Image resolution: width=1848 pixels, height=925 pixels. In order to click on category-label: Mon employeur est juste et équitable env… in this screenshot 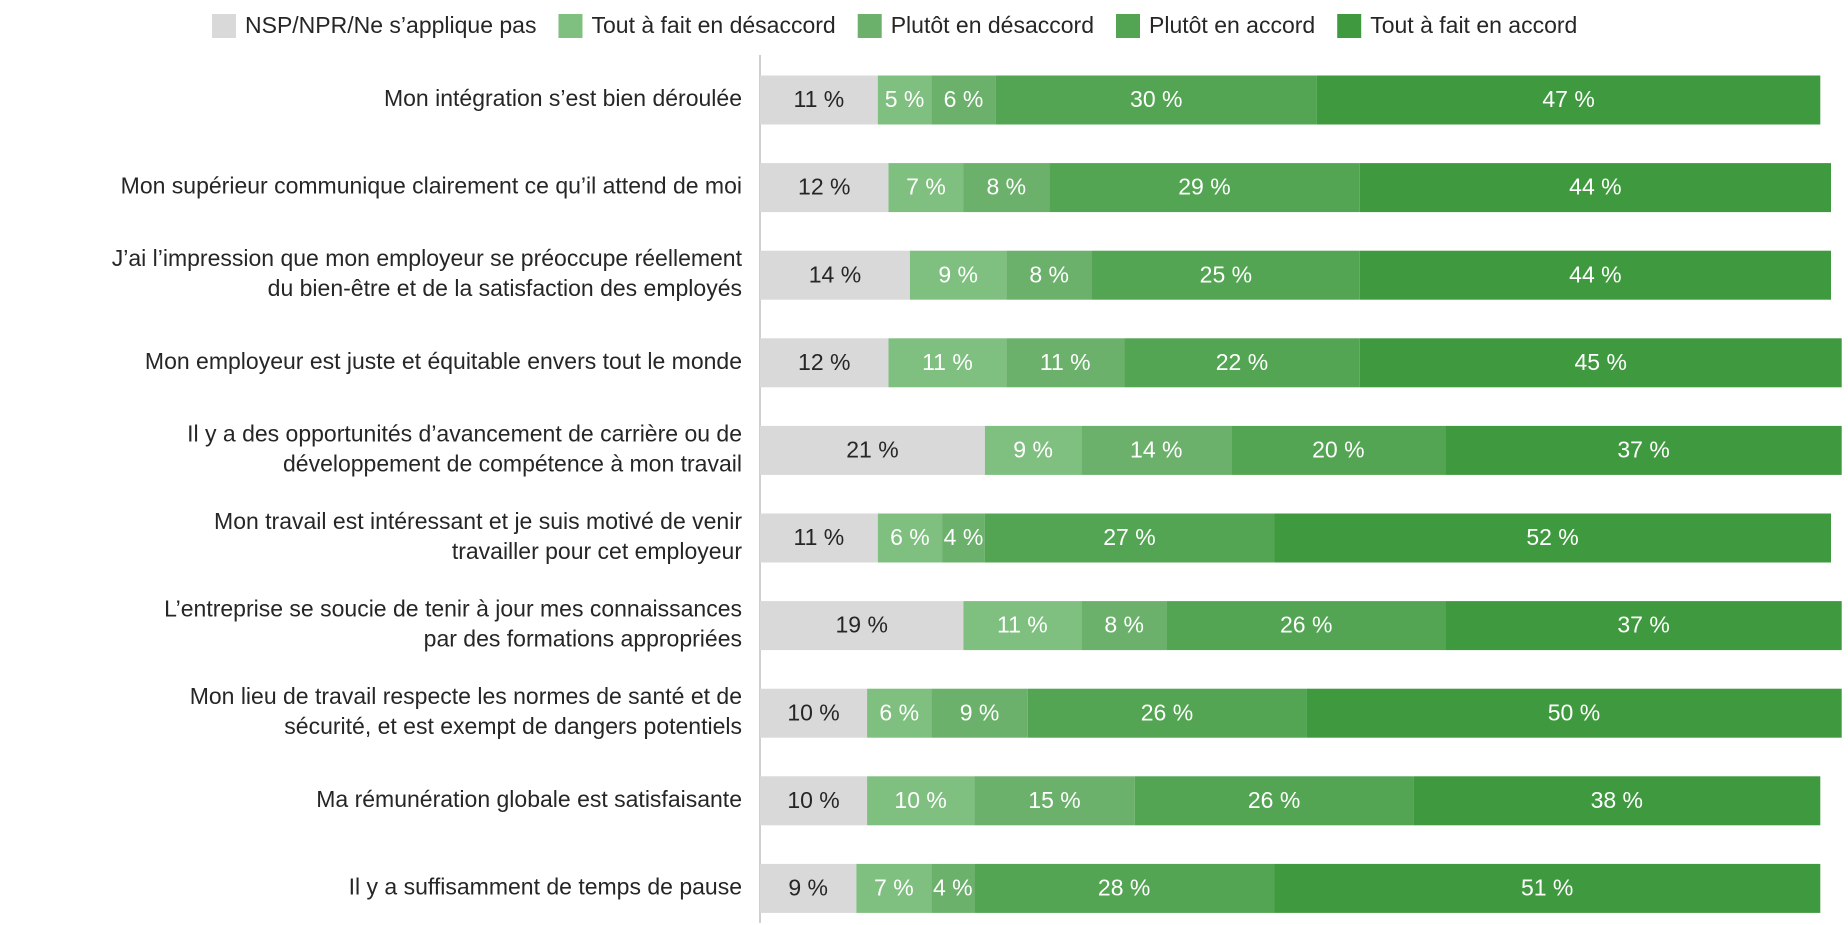, I will do `click(443, 361)`.